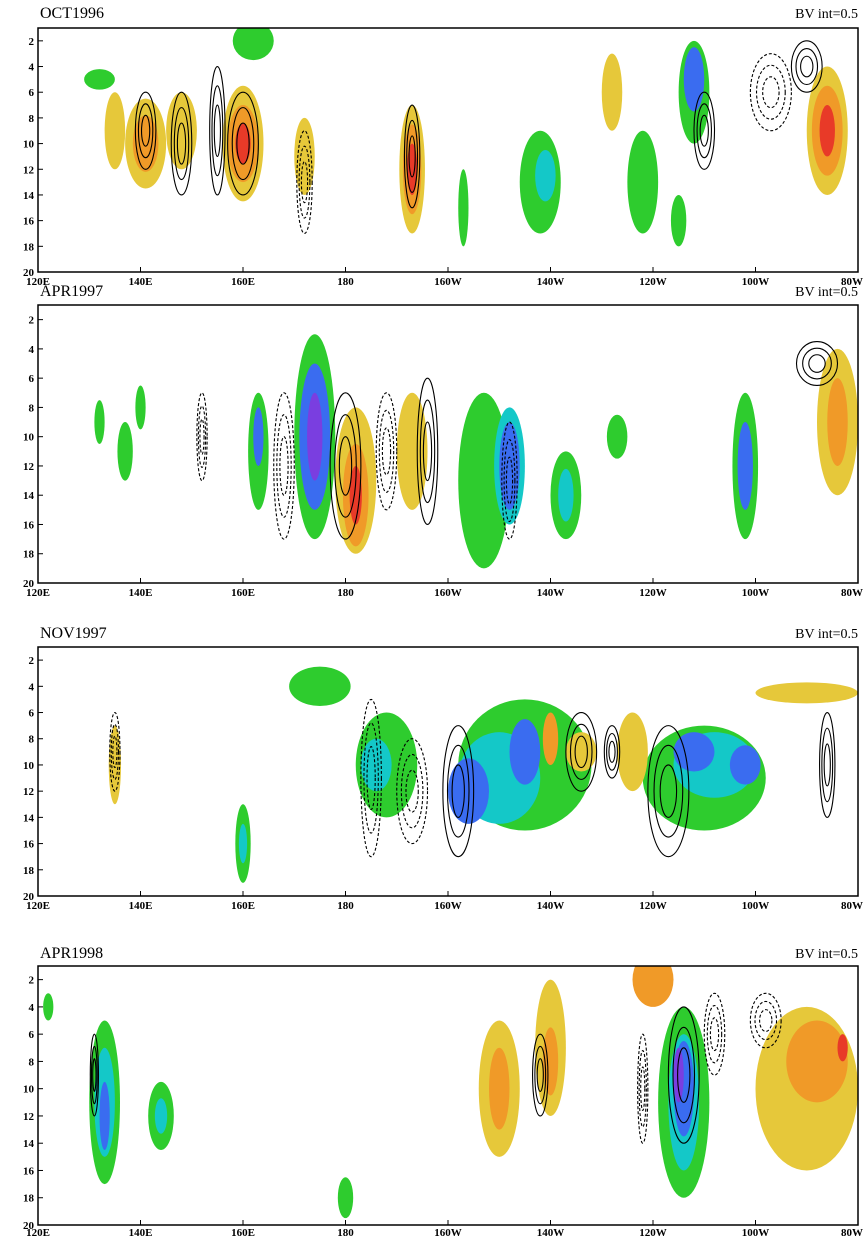 The image size is (865, 1238). What do you see at coordinates (29, 1090) in the screenshot?
I see `y-tick-label: 10` at bounding box center [29, 1090].